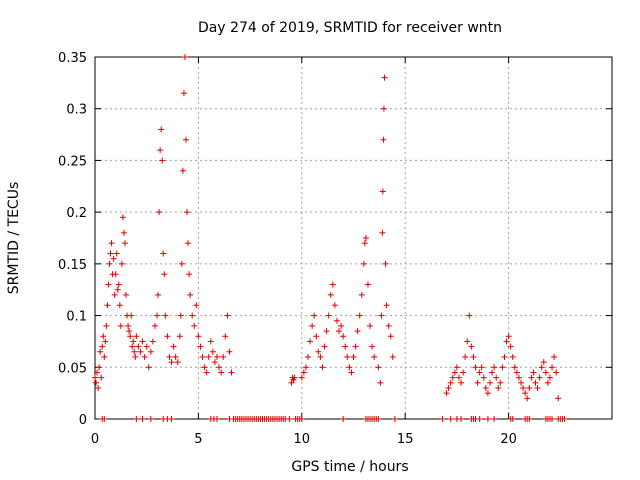 The image size is (640, 480). I want to click on y-axis-label: SRMTID / TECUs, so click(14, 238).